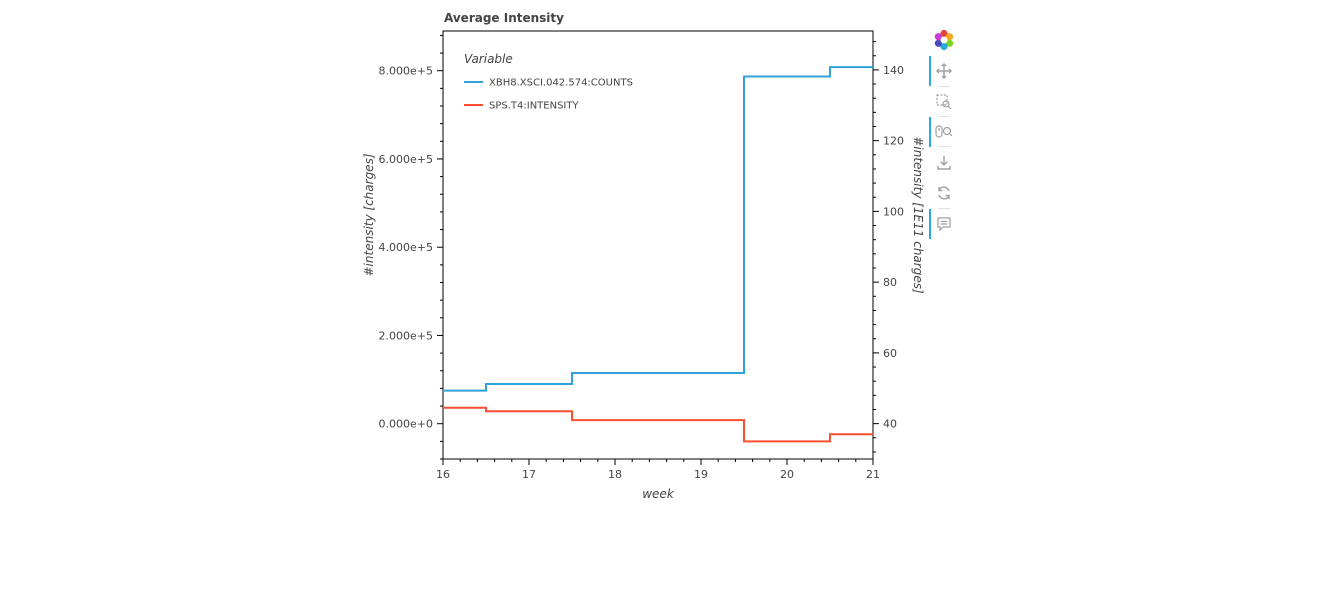  Describe the element at coordinates (406, 159) in the screenshot. I see `y-left-tick-label: 6.000e+5` at that location.